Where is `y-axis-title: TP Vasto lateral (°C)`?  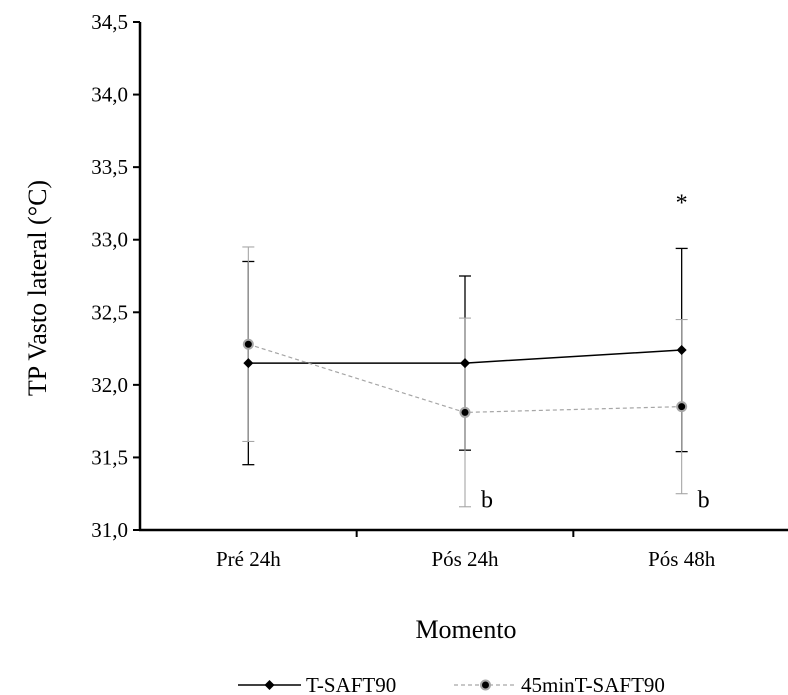 y-axis-title: TP Vasto lateral (°C) is located at coordinates (37, 288).